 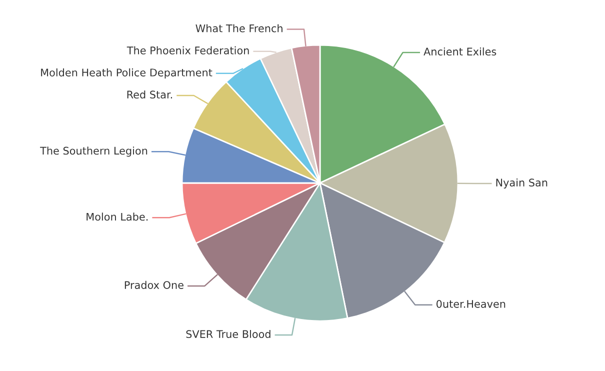 I want to click on slice-label: Nyain San, so click(x=522, y=183).